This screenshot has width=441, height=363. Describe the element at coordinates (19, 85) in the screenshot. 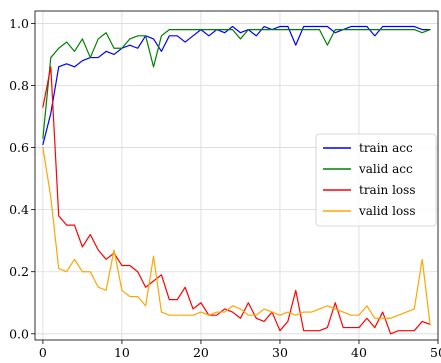

I see `y-tick-label: 0.8` at that location.